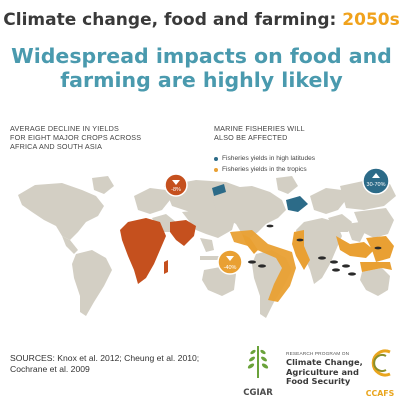 The image size is (403, 403). I want to click on left-map-east-asia, so click(209, 223).